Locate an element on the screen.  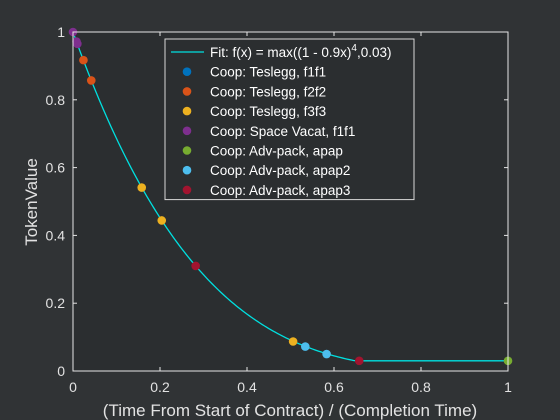
y-tick-label-4: 0.8 is located at coordinates (56, 100).